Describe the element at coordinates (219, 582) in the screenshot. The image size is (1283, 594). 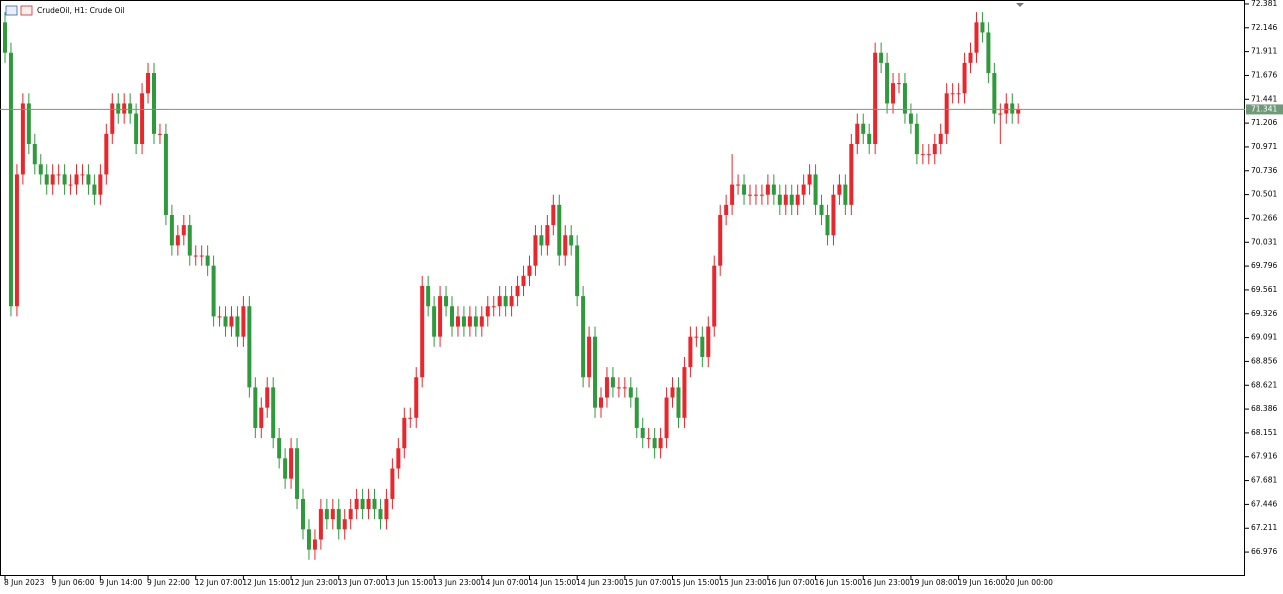
I see `x-tick-label: 12 Jun 07:00` at that location.